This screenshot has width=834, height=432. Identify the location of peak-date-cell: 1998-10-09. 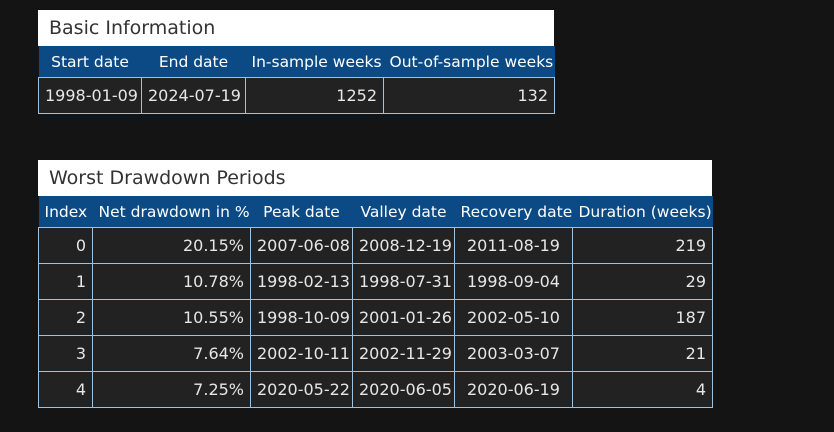
(301, 317).